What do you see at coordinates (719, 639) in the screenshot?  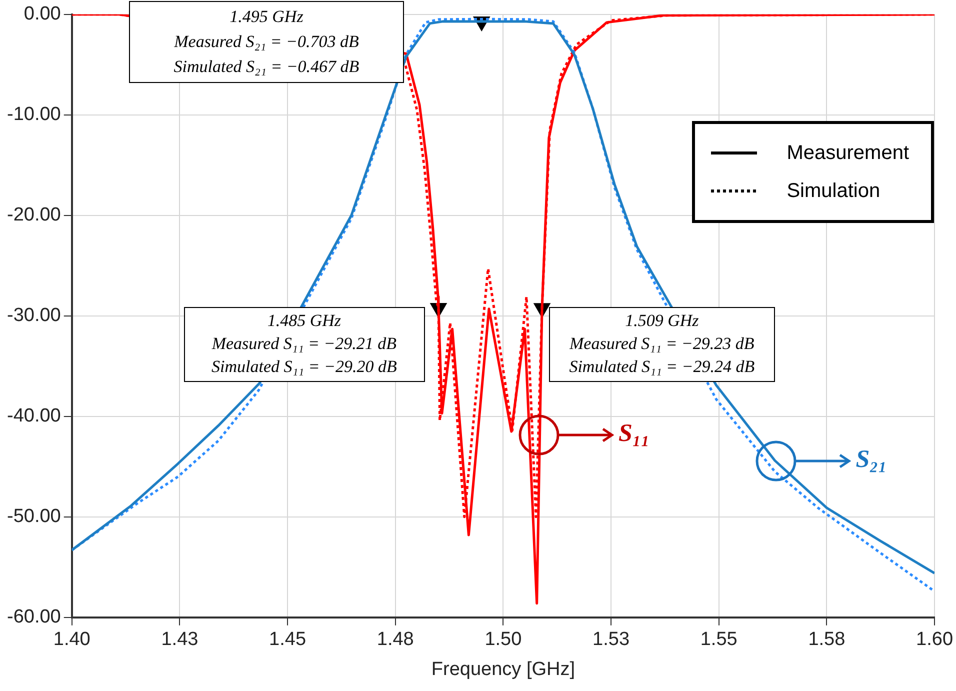 I see `x-tick-label: 1.55` at bounding box center [719, 639].